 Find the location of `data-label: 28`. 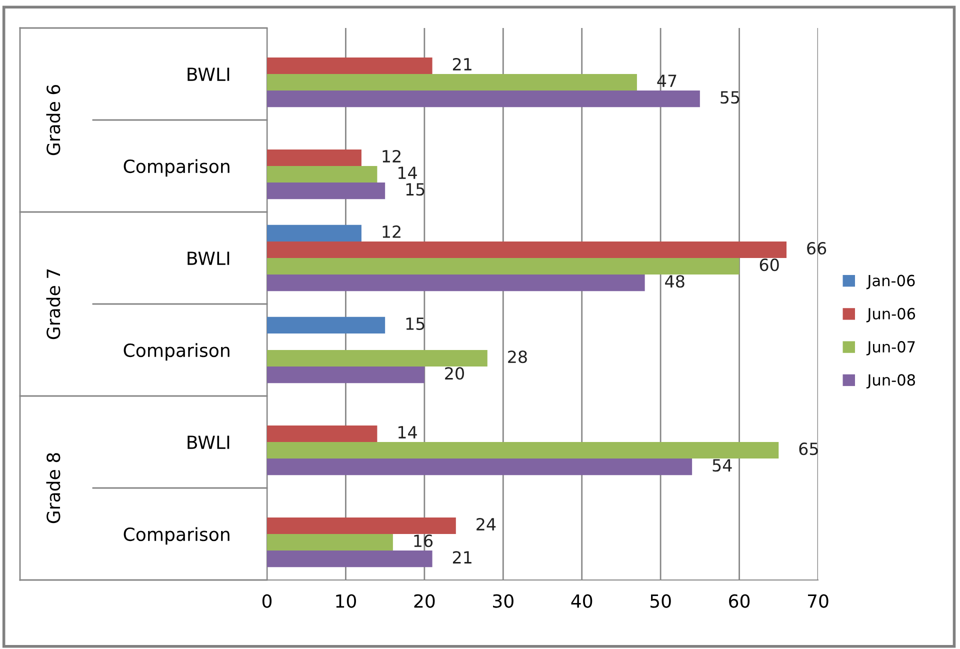

data-label: 28 is located at coordinates (517, 357).